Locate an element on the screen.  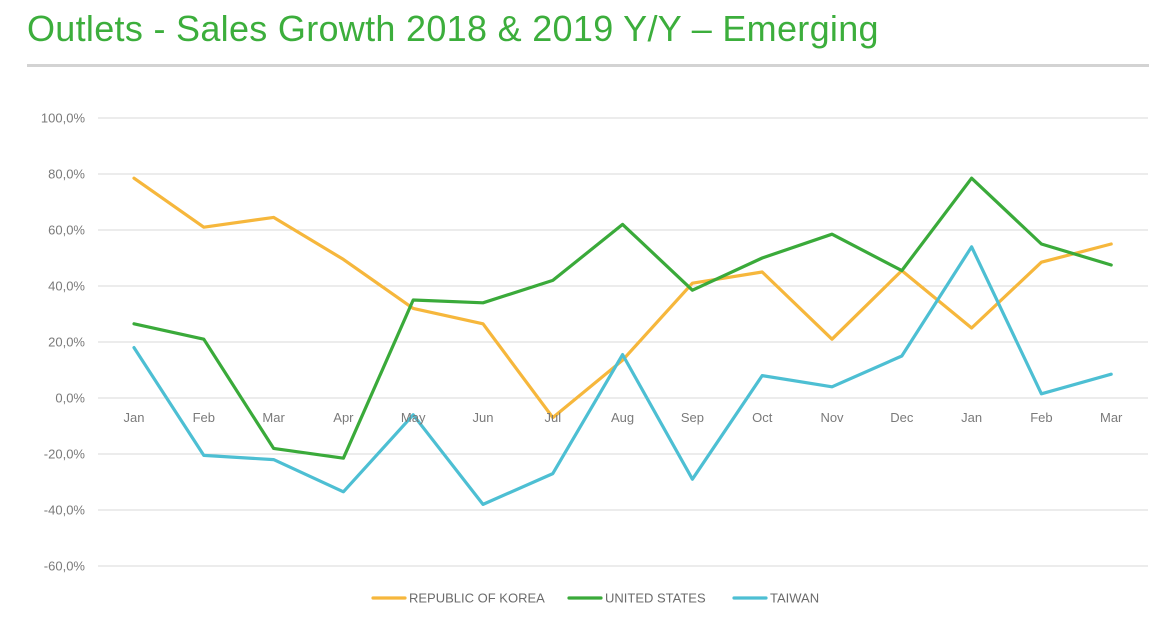
y-tick-label: 80,0% is located at coordinates (66, 174).